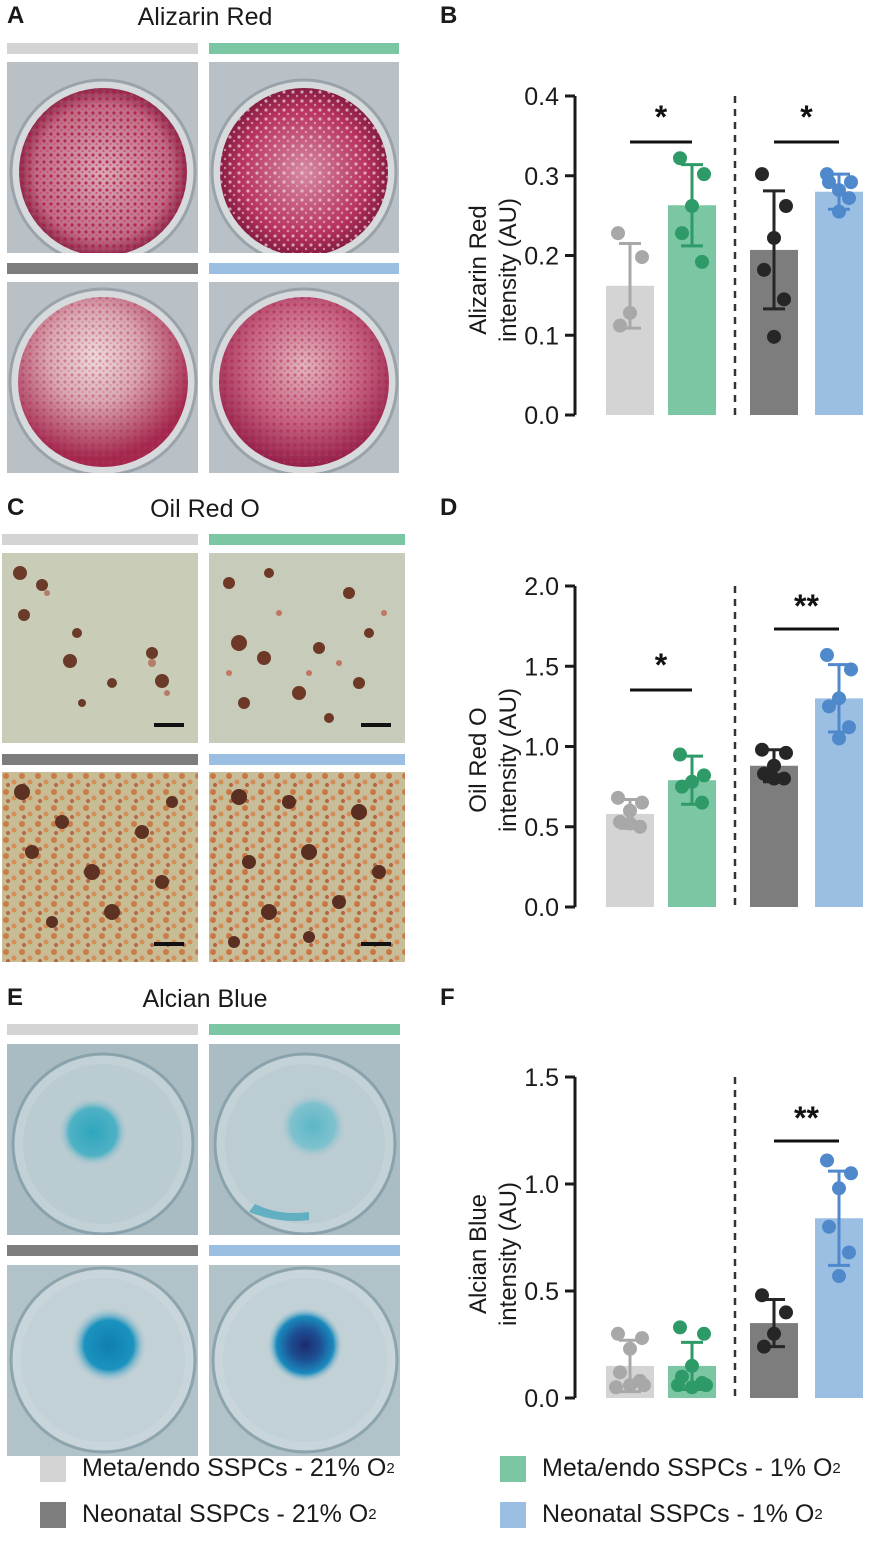 Image resolution: width=896 pixels, height=1551 pixels. What do you see at coordinates (449, 507) in the screenshot?
I see `panel-label-d: D` at bounding box center [449, 507].